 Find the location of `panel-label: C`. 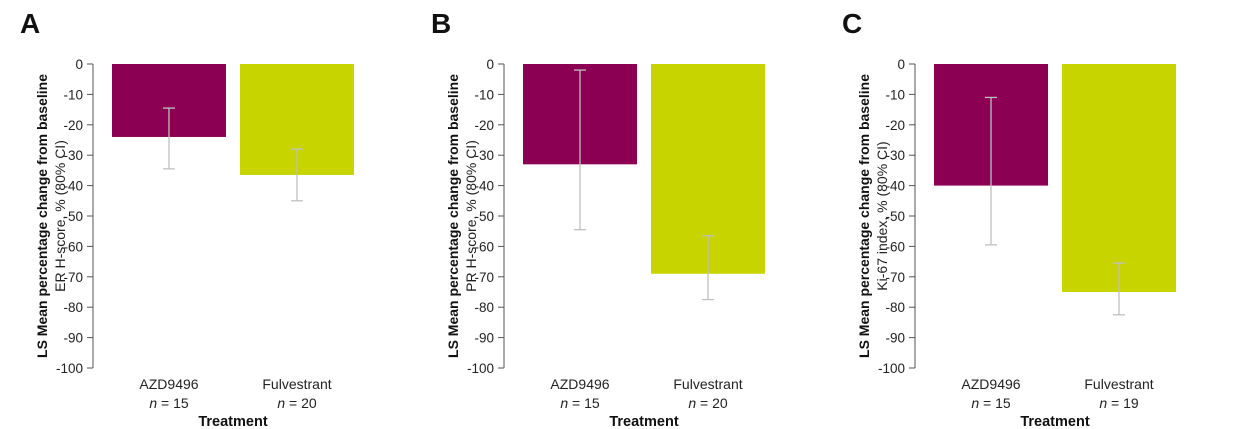

panel-label: C is located at coordinates (852, 23).